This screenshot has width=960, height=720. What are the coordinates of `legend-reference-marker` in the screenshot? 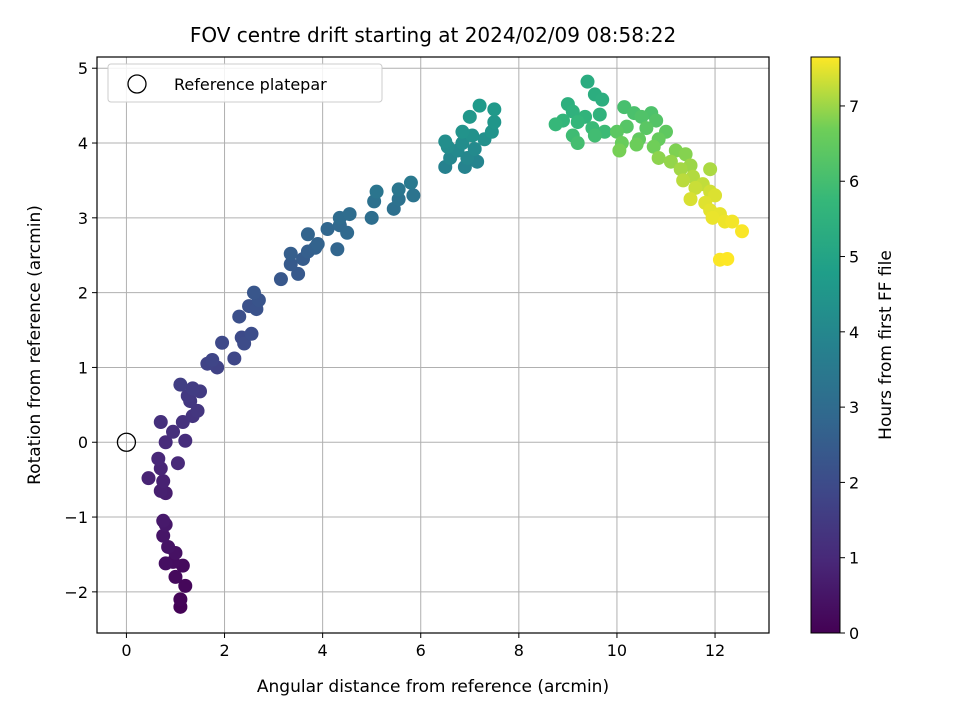 It's located at (137, 84).